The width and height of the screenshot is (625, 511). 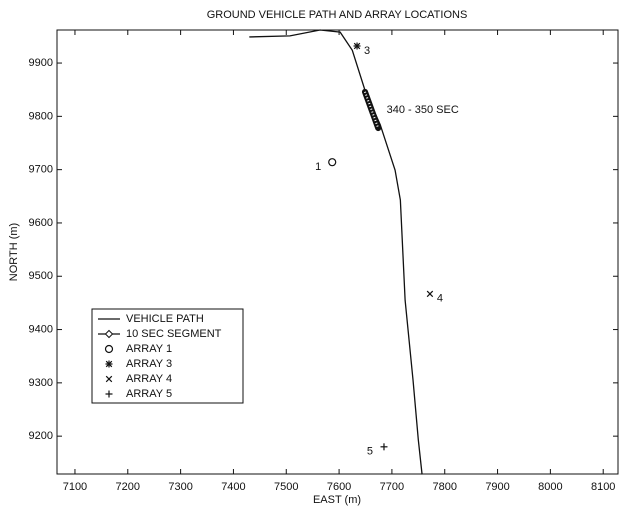 I want to click on y-tick-label: 9900, so click(x=41, y=63).